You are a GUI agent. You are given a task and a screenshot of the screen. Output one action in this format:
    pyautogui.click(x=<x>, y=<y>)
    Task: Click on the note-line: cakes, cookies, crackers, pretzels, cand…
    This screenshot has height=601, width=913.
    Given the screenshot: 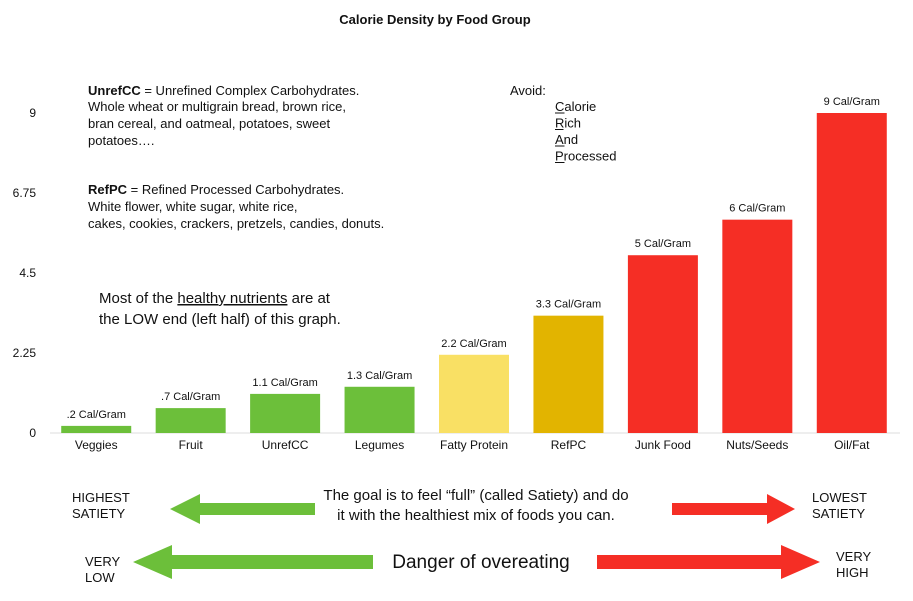 What is the action you would take?
    pyautogui.click(x=236, y=223)
    